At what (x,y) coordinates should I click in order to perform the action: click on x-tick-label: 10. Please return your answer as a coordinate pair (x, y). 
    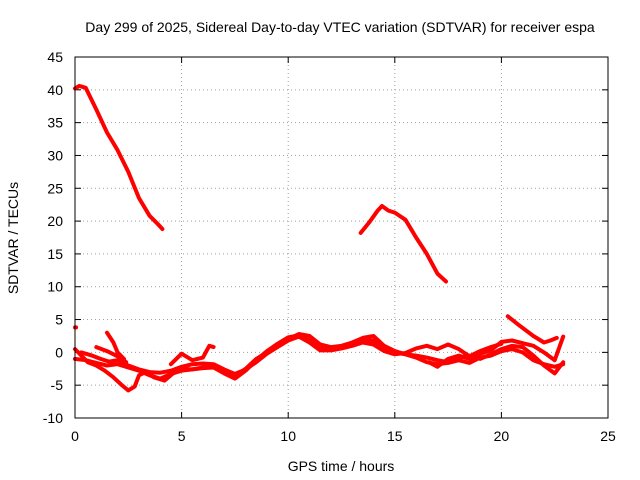
    Looking at the image, I should click on (288, 436).